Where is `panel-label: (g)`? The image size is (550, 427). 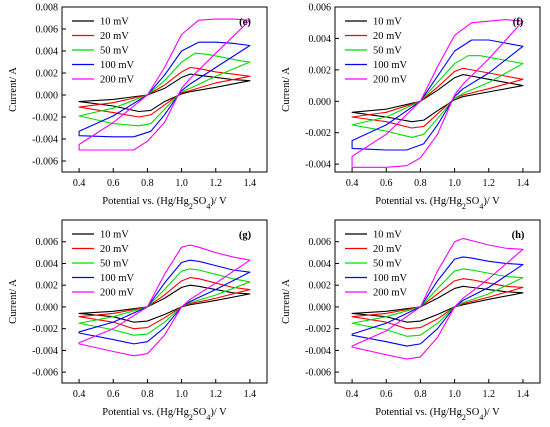 panel-label: (g) is located at coordinates (245, 235).